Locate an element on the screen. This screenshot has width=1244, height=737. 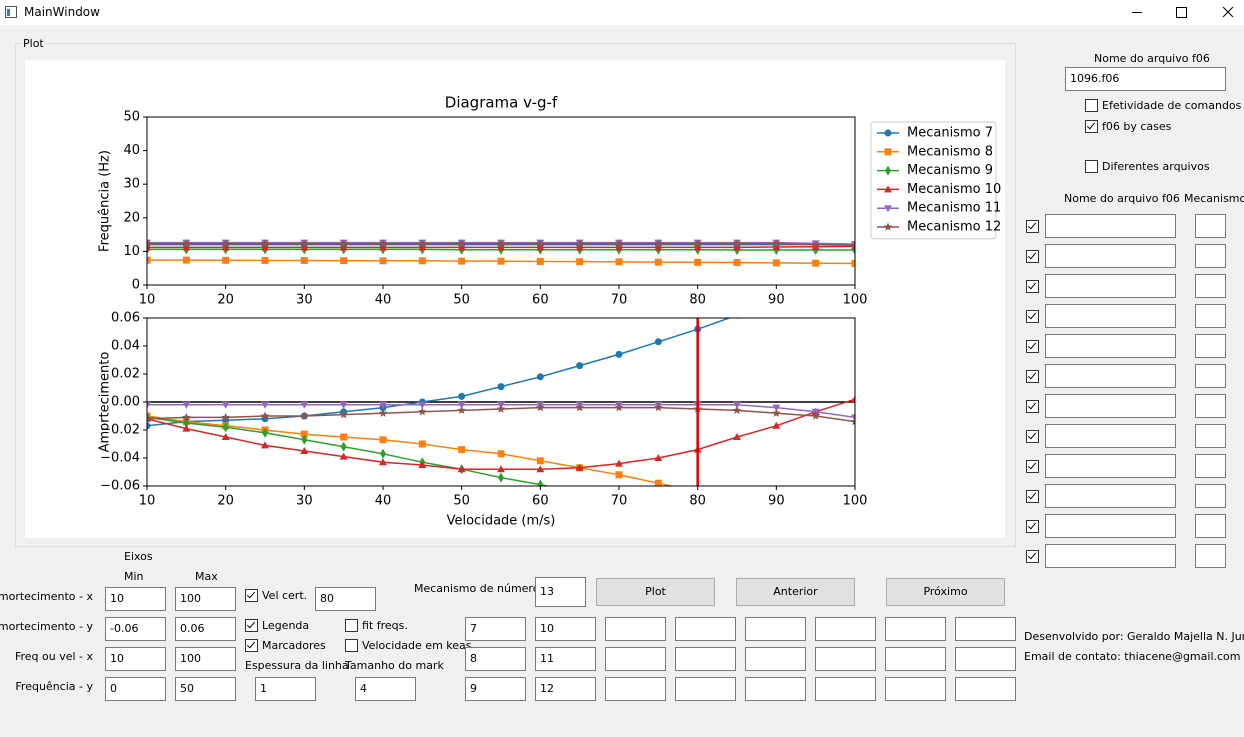
legend-label: Mecanismo 10 is located at coordinates (954, 189).